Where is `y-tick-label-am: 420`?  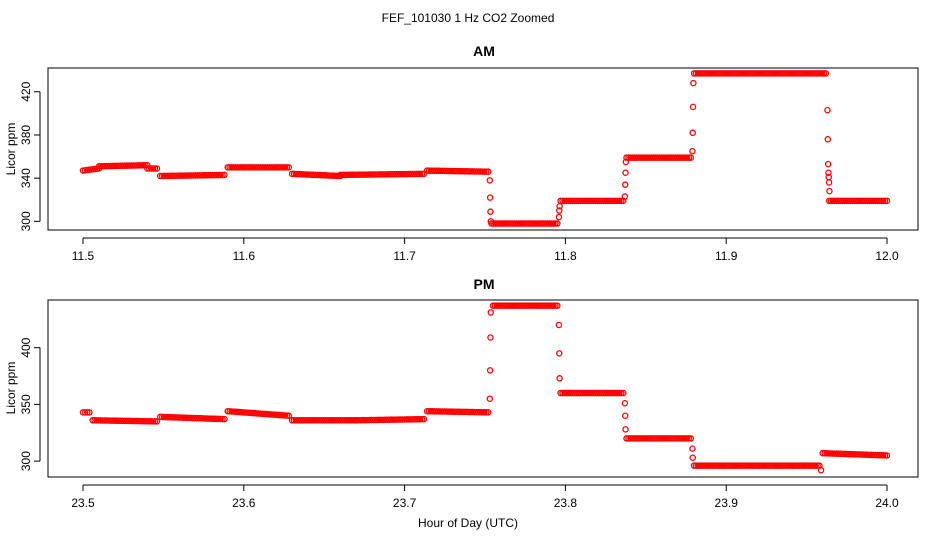
y-tick-label-am: 420 is located at coordinates (26, 91).